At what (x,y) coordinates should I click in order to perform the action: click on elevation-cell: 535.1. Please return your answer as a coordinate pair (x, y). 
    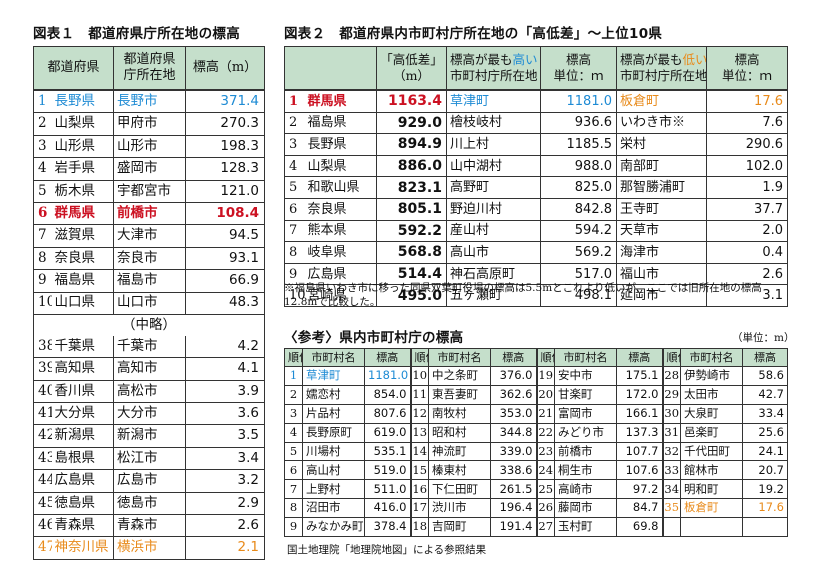
    Looking at the image, I should click on (388, 452).